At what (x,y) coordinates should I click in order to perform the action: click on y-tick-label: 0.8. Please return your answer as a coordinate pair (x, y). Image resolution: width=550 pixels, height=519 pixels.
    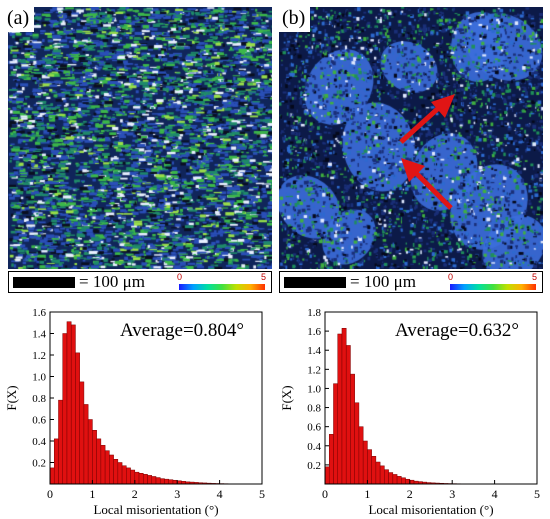
    Looking at the image, I should click on (314, 409).